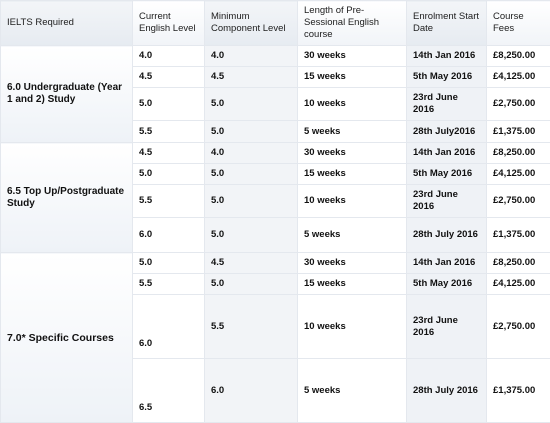 Image resolution: width=550 pixels, height=423 pixels. Describe the element at coordinates (67, 94) in the screenshot. I see `requirement-cell: 6.0 Undergraduate (Year 1 and 2) Study` at that location.